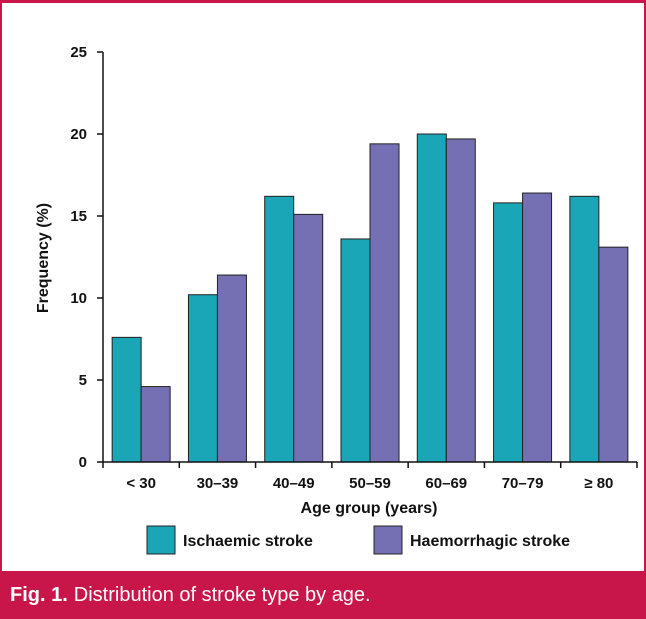  What do you see at coordinates (222, 594) in the screenshot?
I see `caption-text: Distribution of stroke type by age.` at bounding box center [222, 594].